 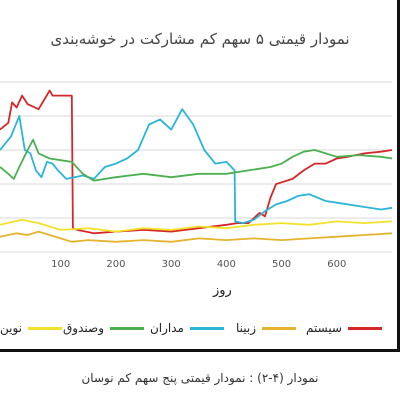 What do you see at coordinates (198, 264) in the screenshot?
I see `x-tick-labels: 100 200 300 400 500 600` at bounding box center [198, 264].